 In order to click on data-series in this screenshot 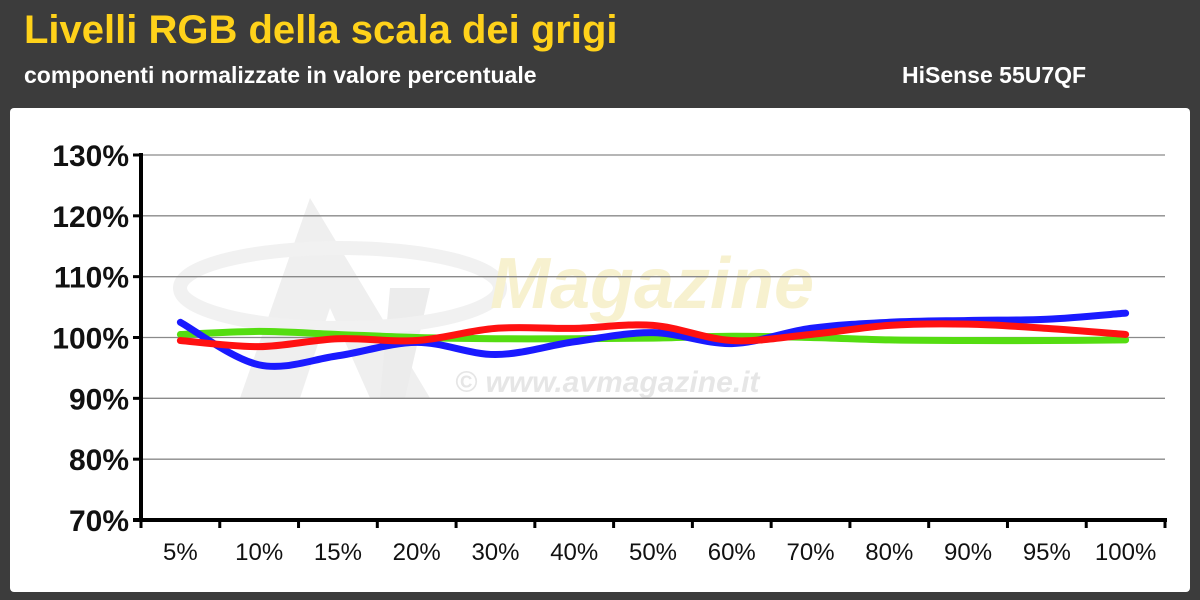, I will do `click(653, 339)`.